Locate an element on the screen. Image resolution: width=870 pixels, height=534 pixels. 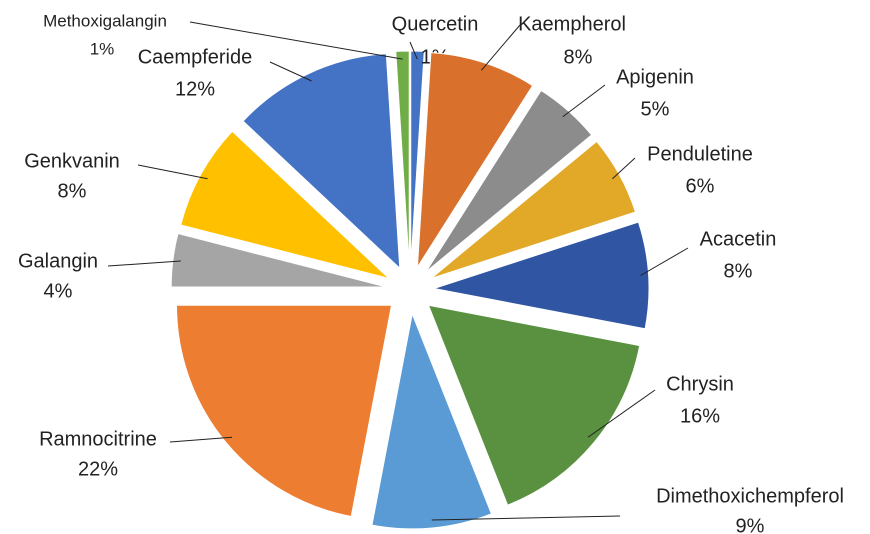
slice-value-label: 5% is located at coordinates (655, 109).